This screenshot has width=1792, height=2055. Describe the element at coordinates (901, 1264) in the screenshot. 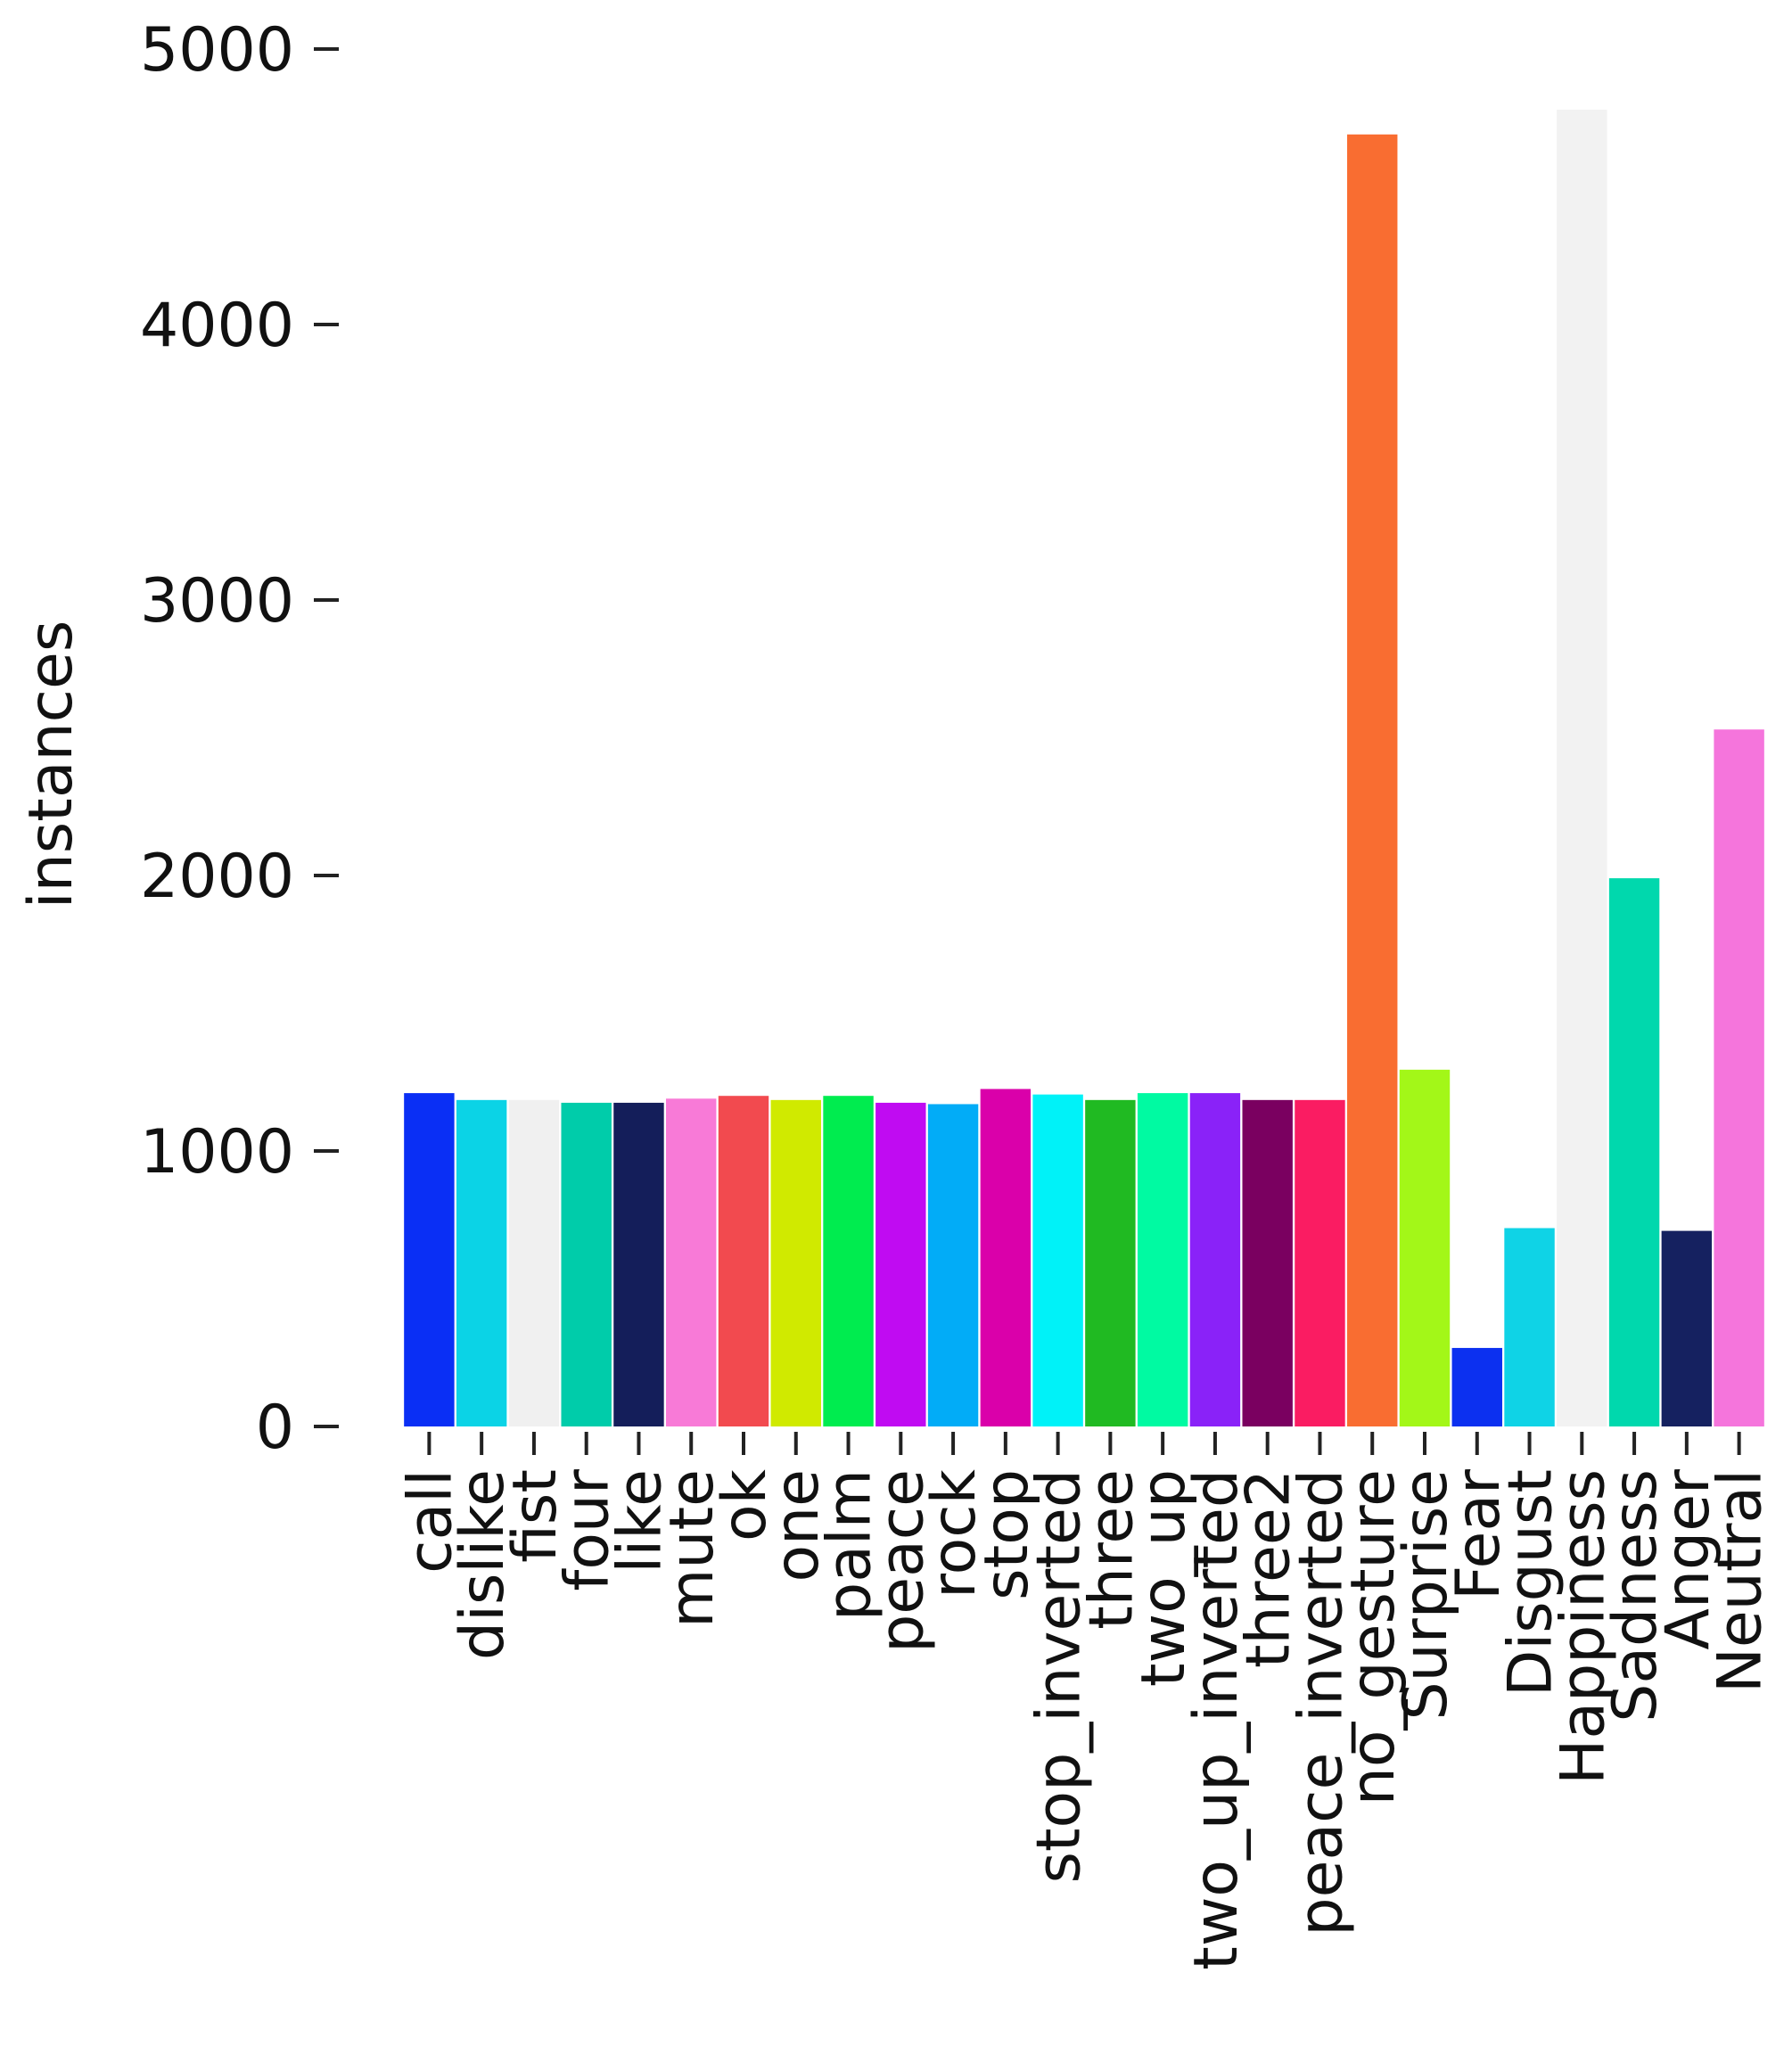

I see `bar-peace` at that location.